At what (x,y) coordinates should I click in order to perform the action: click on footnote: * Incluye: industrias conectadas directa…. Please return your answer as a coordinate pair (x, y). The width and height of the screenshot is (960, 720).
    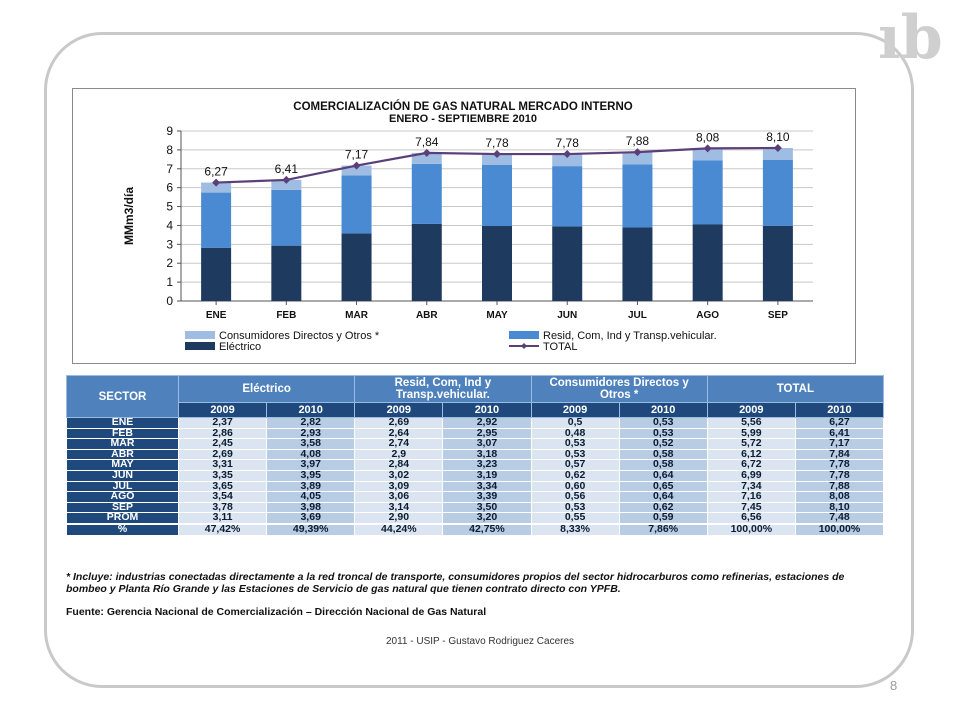
    Looking at the image, I should click on (455, 583).